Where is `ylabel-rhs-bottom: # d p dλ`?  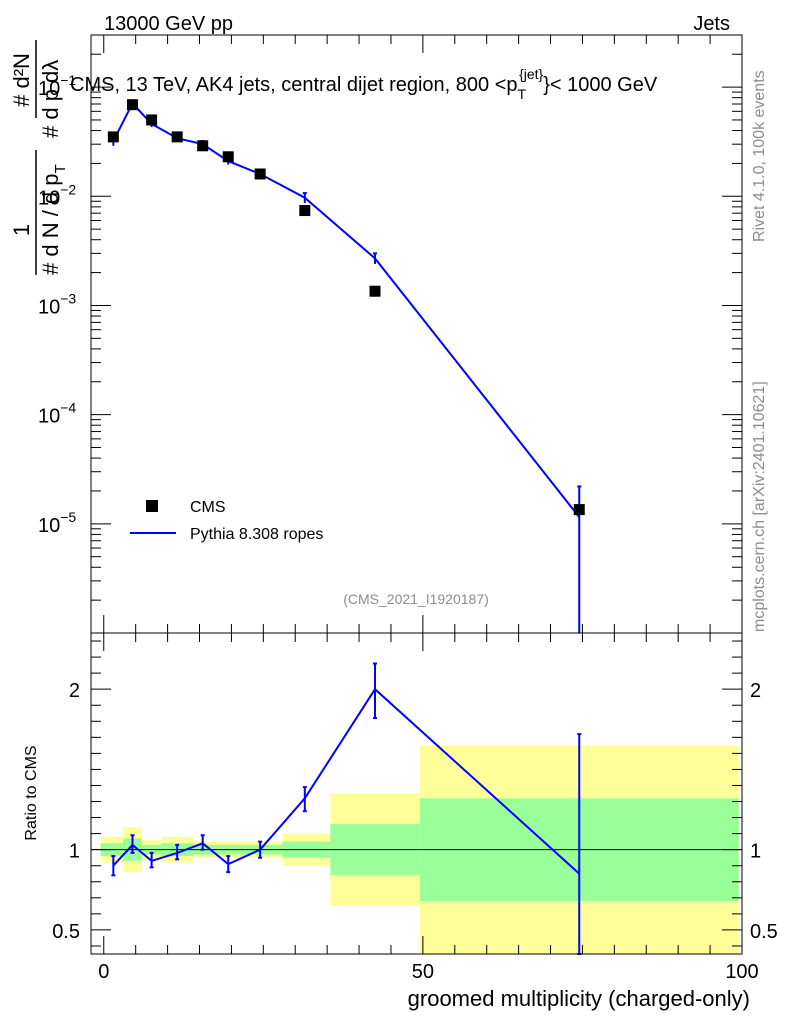 ylabel-rhs-bottom: # d p dλ is located at coordinates (50, 99).